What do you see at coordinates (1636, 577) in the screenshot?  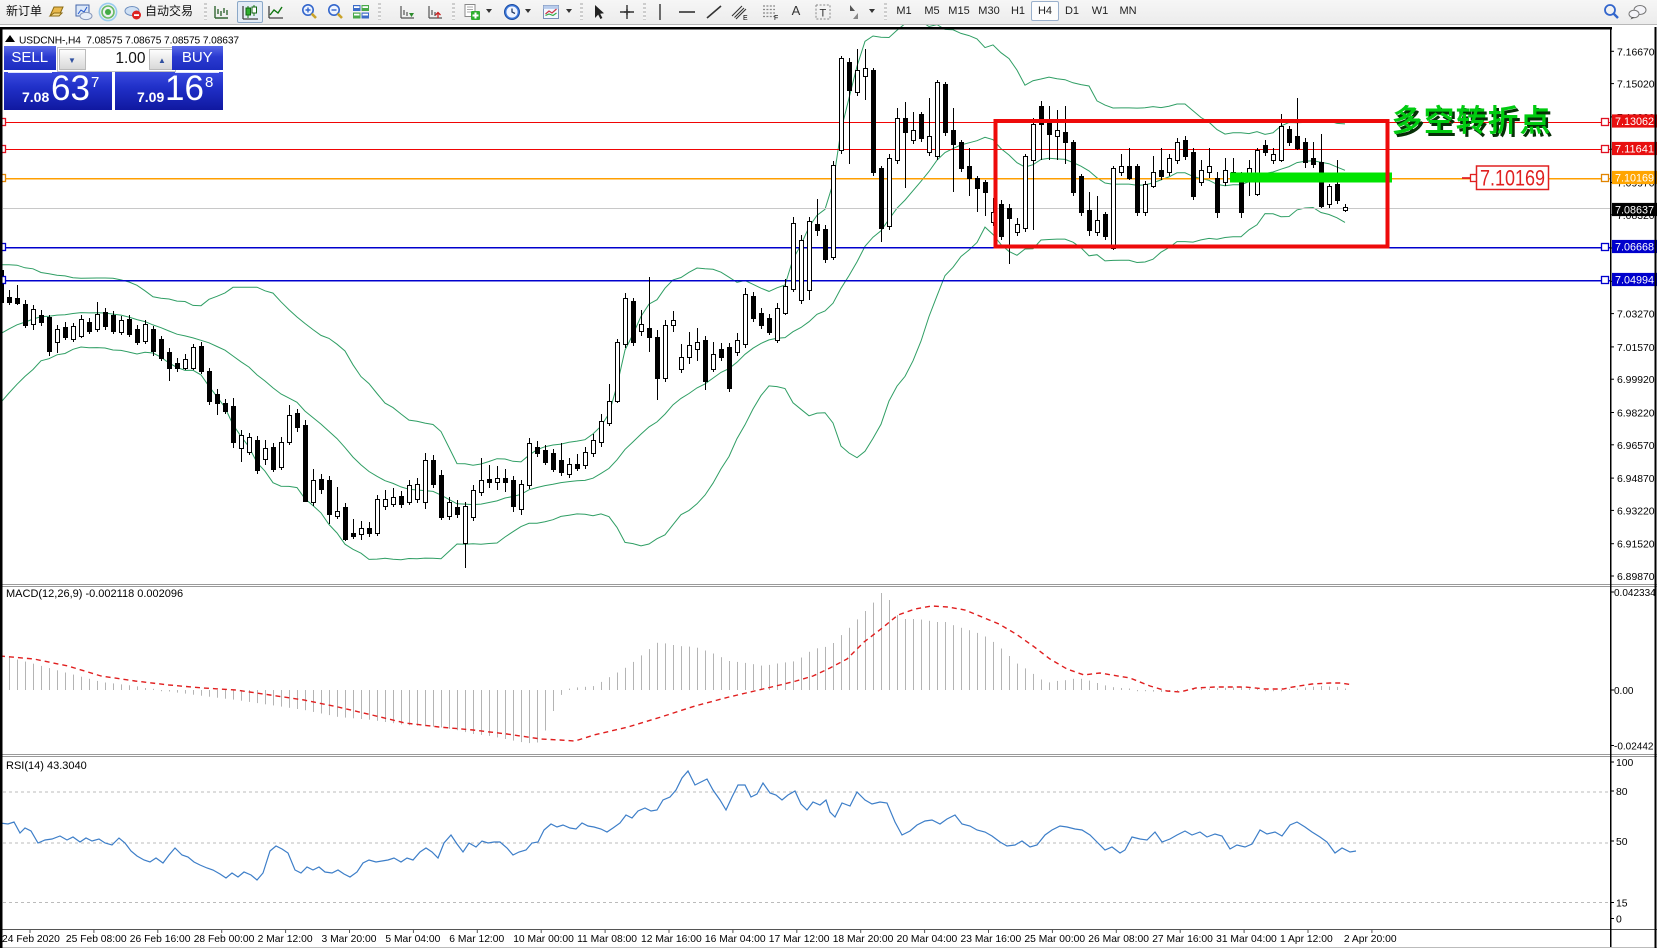 I see `svg-text: 6.89870` at bounding box center [1636, 577].